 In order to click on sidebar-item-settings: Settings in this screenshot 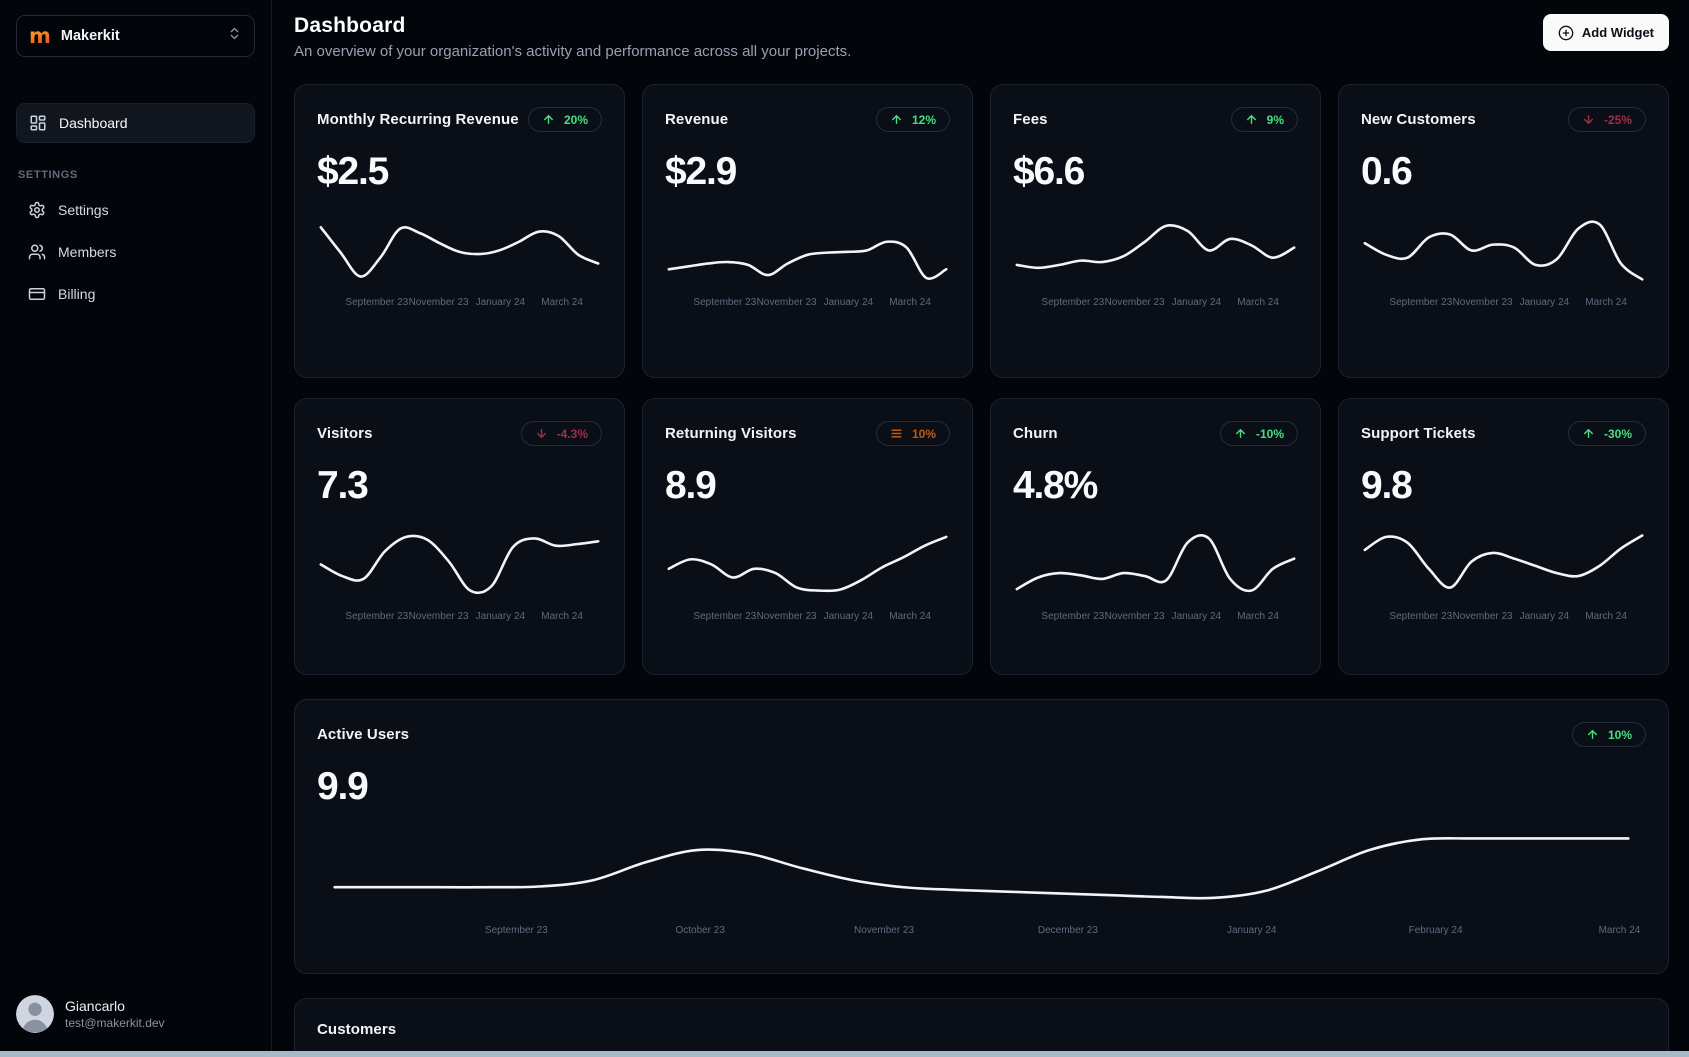, I will do `click(135, 210)`.